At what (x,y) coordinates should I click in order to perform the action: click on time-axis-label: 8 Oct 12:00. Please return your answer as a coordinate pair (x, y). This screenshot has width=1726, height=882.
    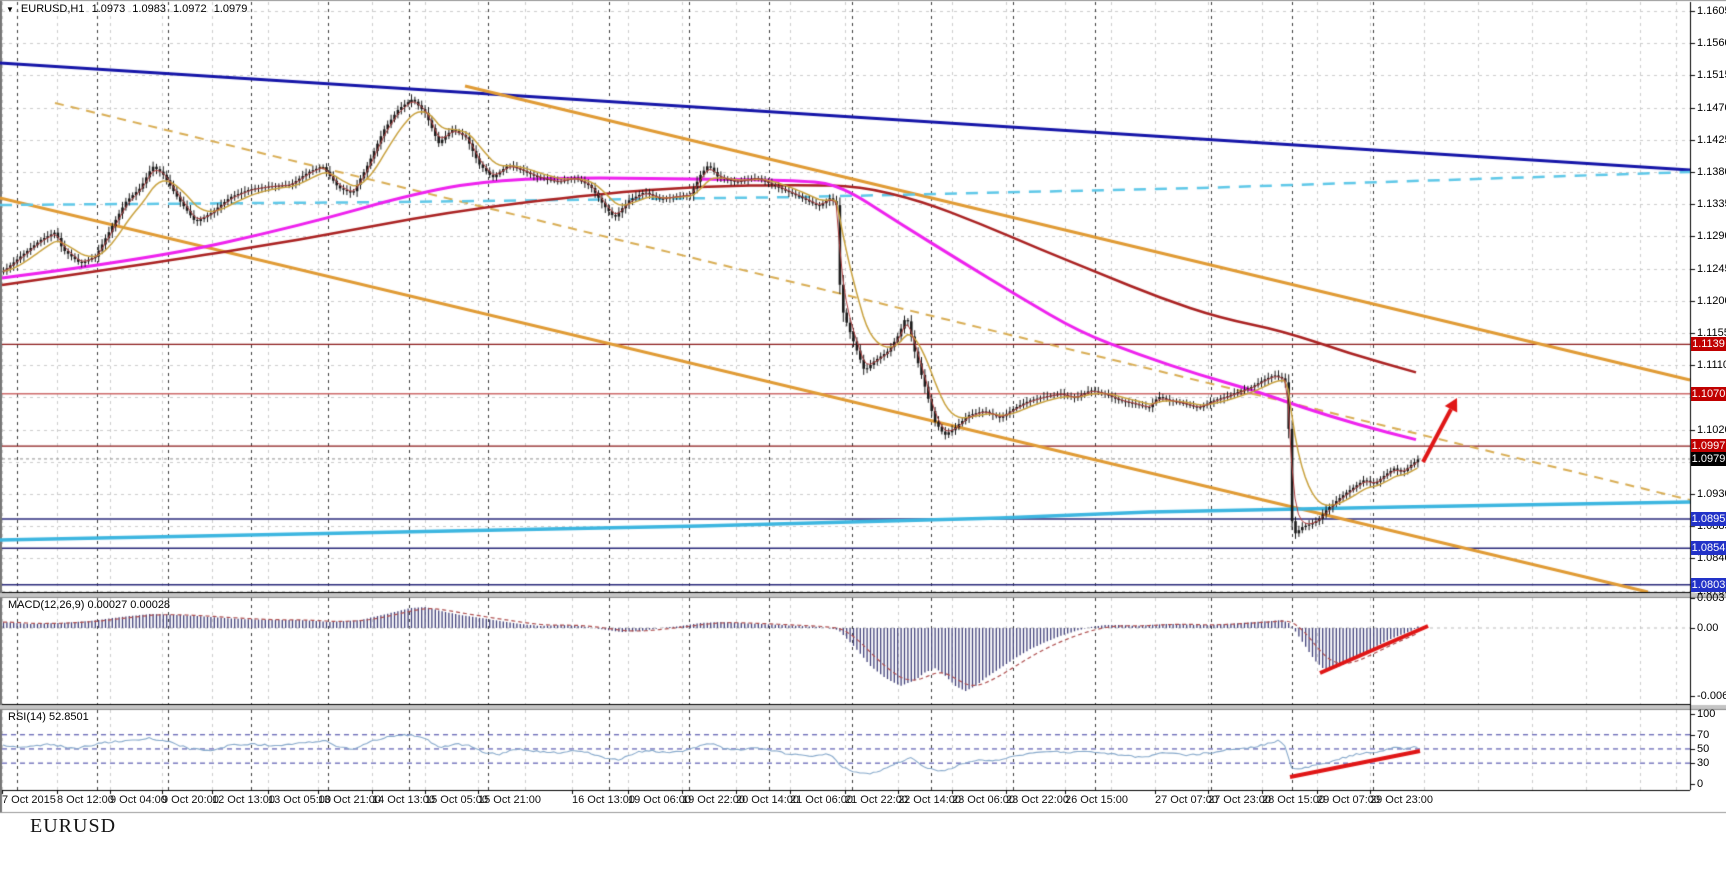
    Looking at the image, I should click on (85, 800).